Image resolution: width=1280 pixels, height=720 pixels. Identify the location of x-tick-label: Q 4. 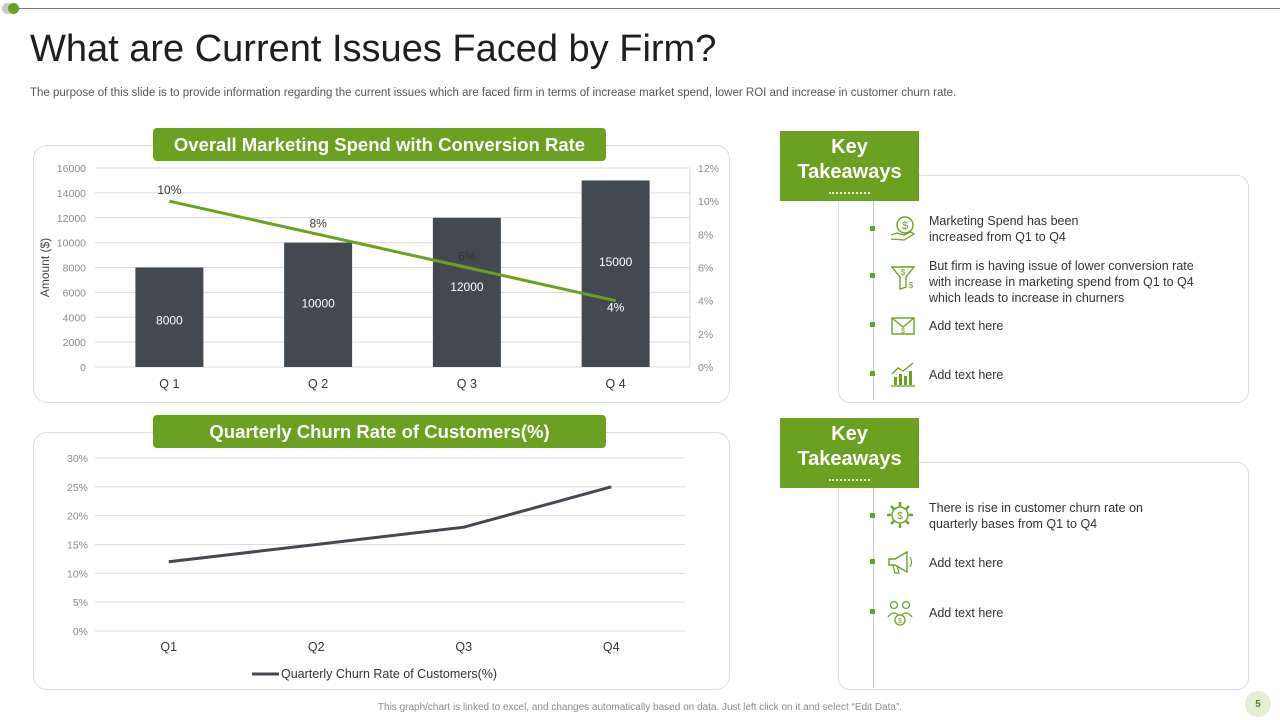
(616, 384).